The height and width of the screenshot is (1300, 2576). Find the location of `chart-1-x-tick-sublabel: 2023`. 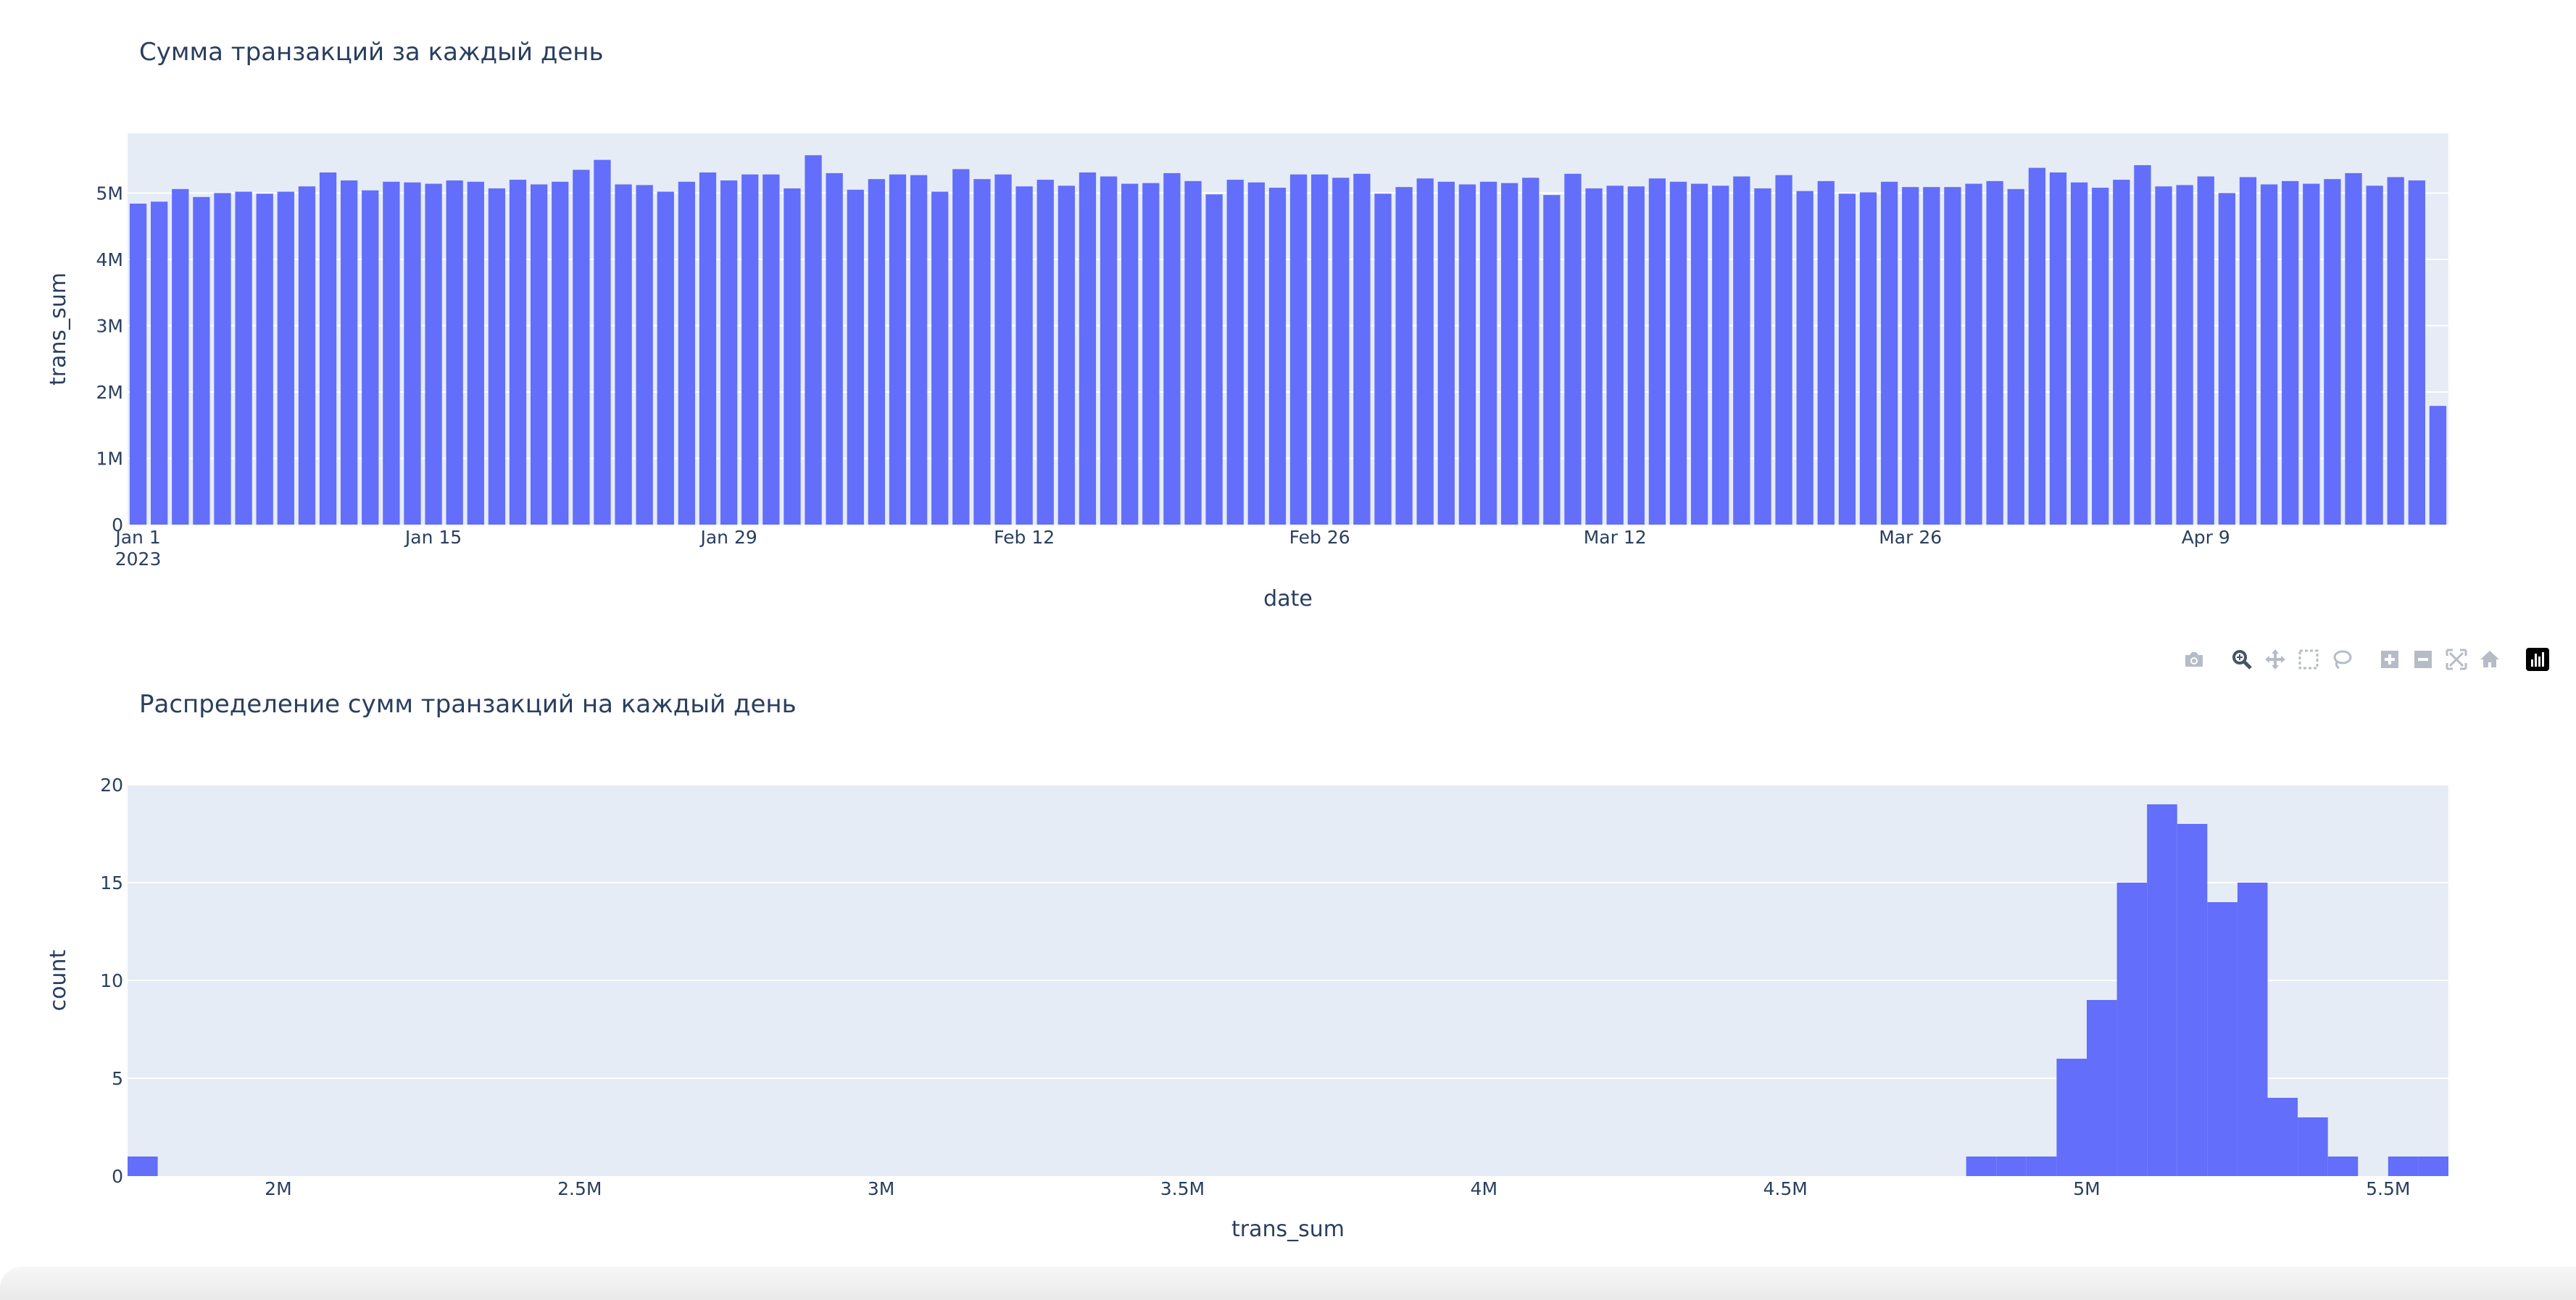

chart-1-x-tick-sublabel: 2023 is located at coordinates (138, 559).